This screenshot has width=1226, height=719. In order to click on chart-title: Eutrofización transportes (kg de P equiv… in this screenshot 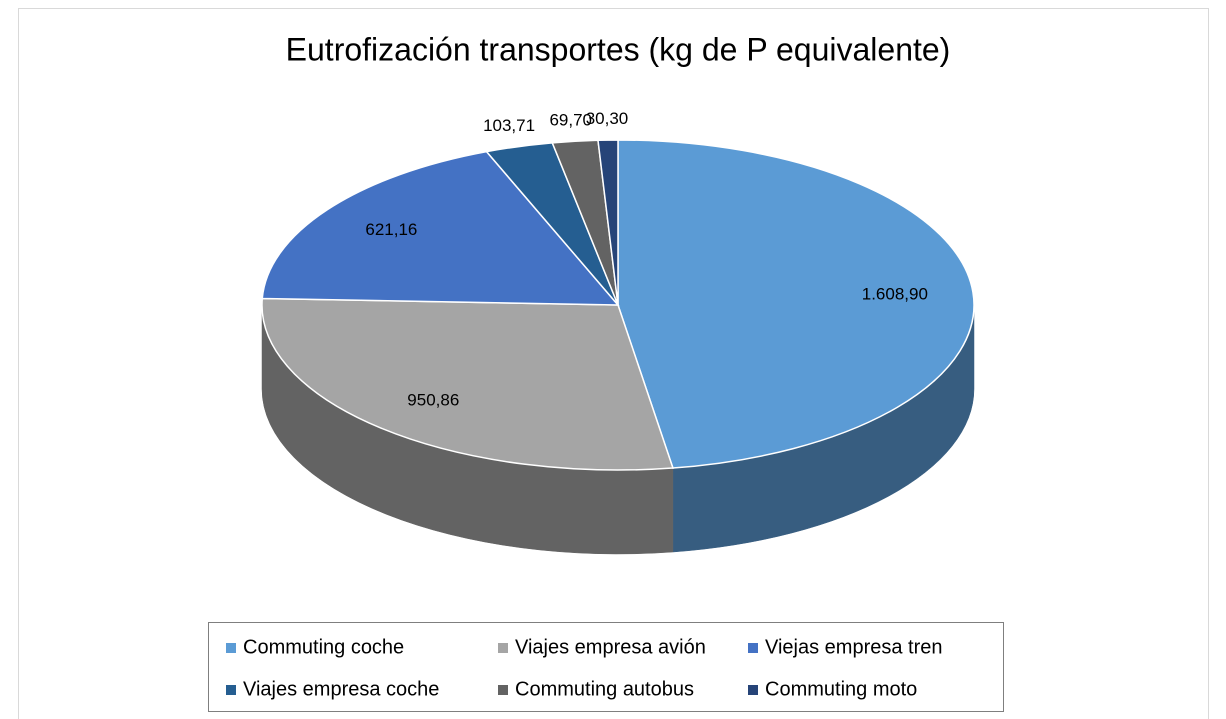, I will do `click(618, 49)`.